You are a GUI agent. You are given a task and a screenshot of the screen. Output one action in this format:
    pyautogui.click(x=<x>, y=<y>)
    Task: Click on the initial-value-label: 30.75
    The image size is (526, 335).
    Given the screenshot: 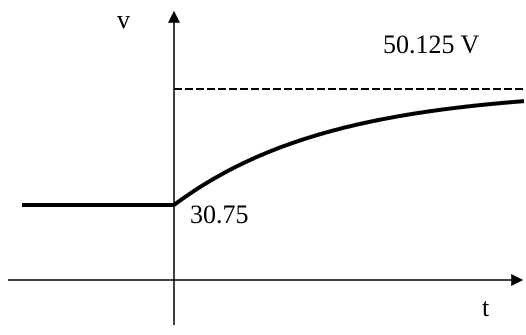 What is the action you would take?
    pyautogui.click(x=219, y=214)
    